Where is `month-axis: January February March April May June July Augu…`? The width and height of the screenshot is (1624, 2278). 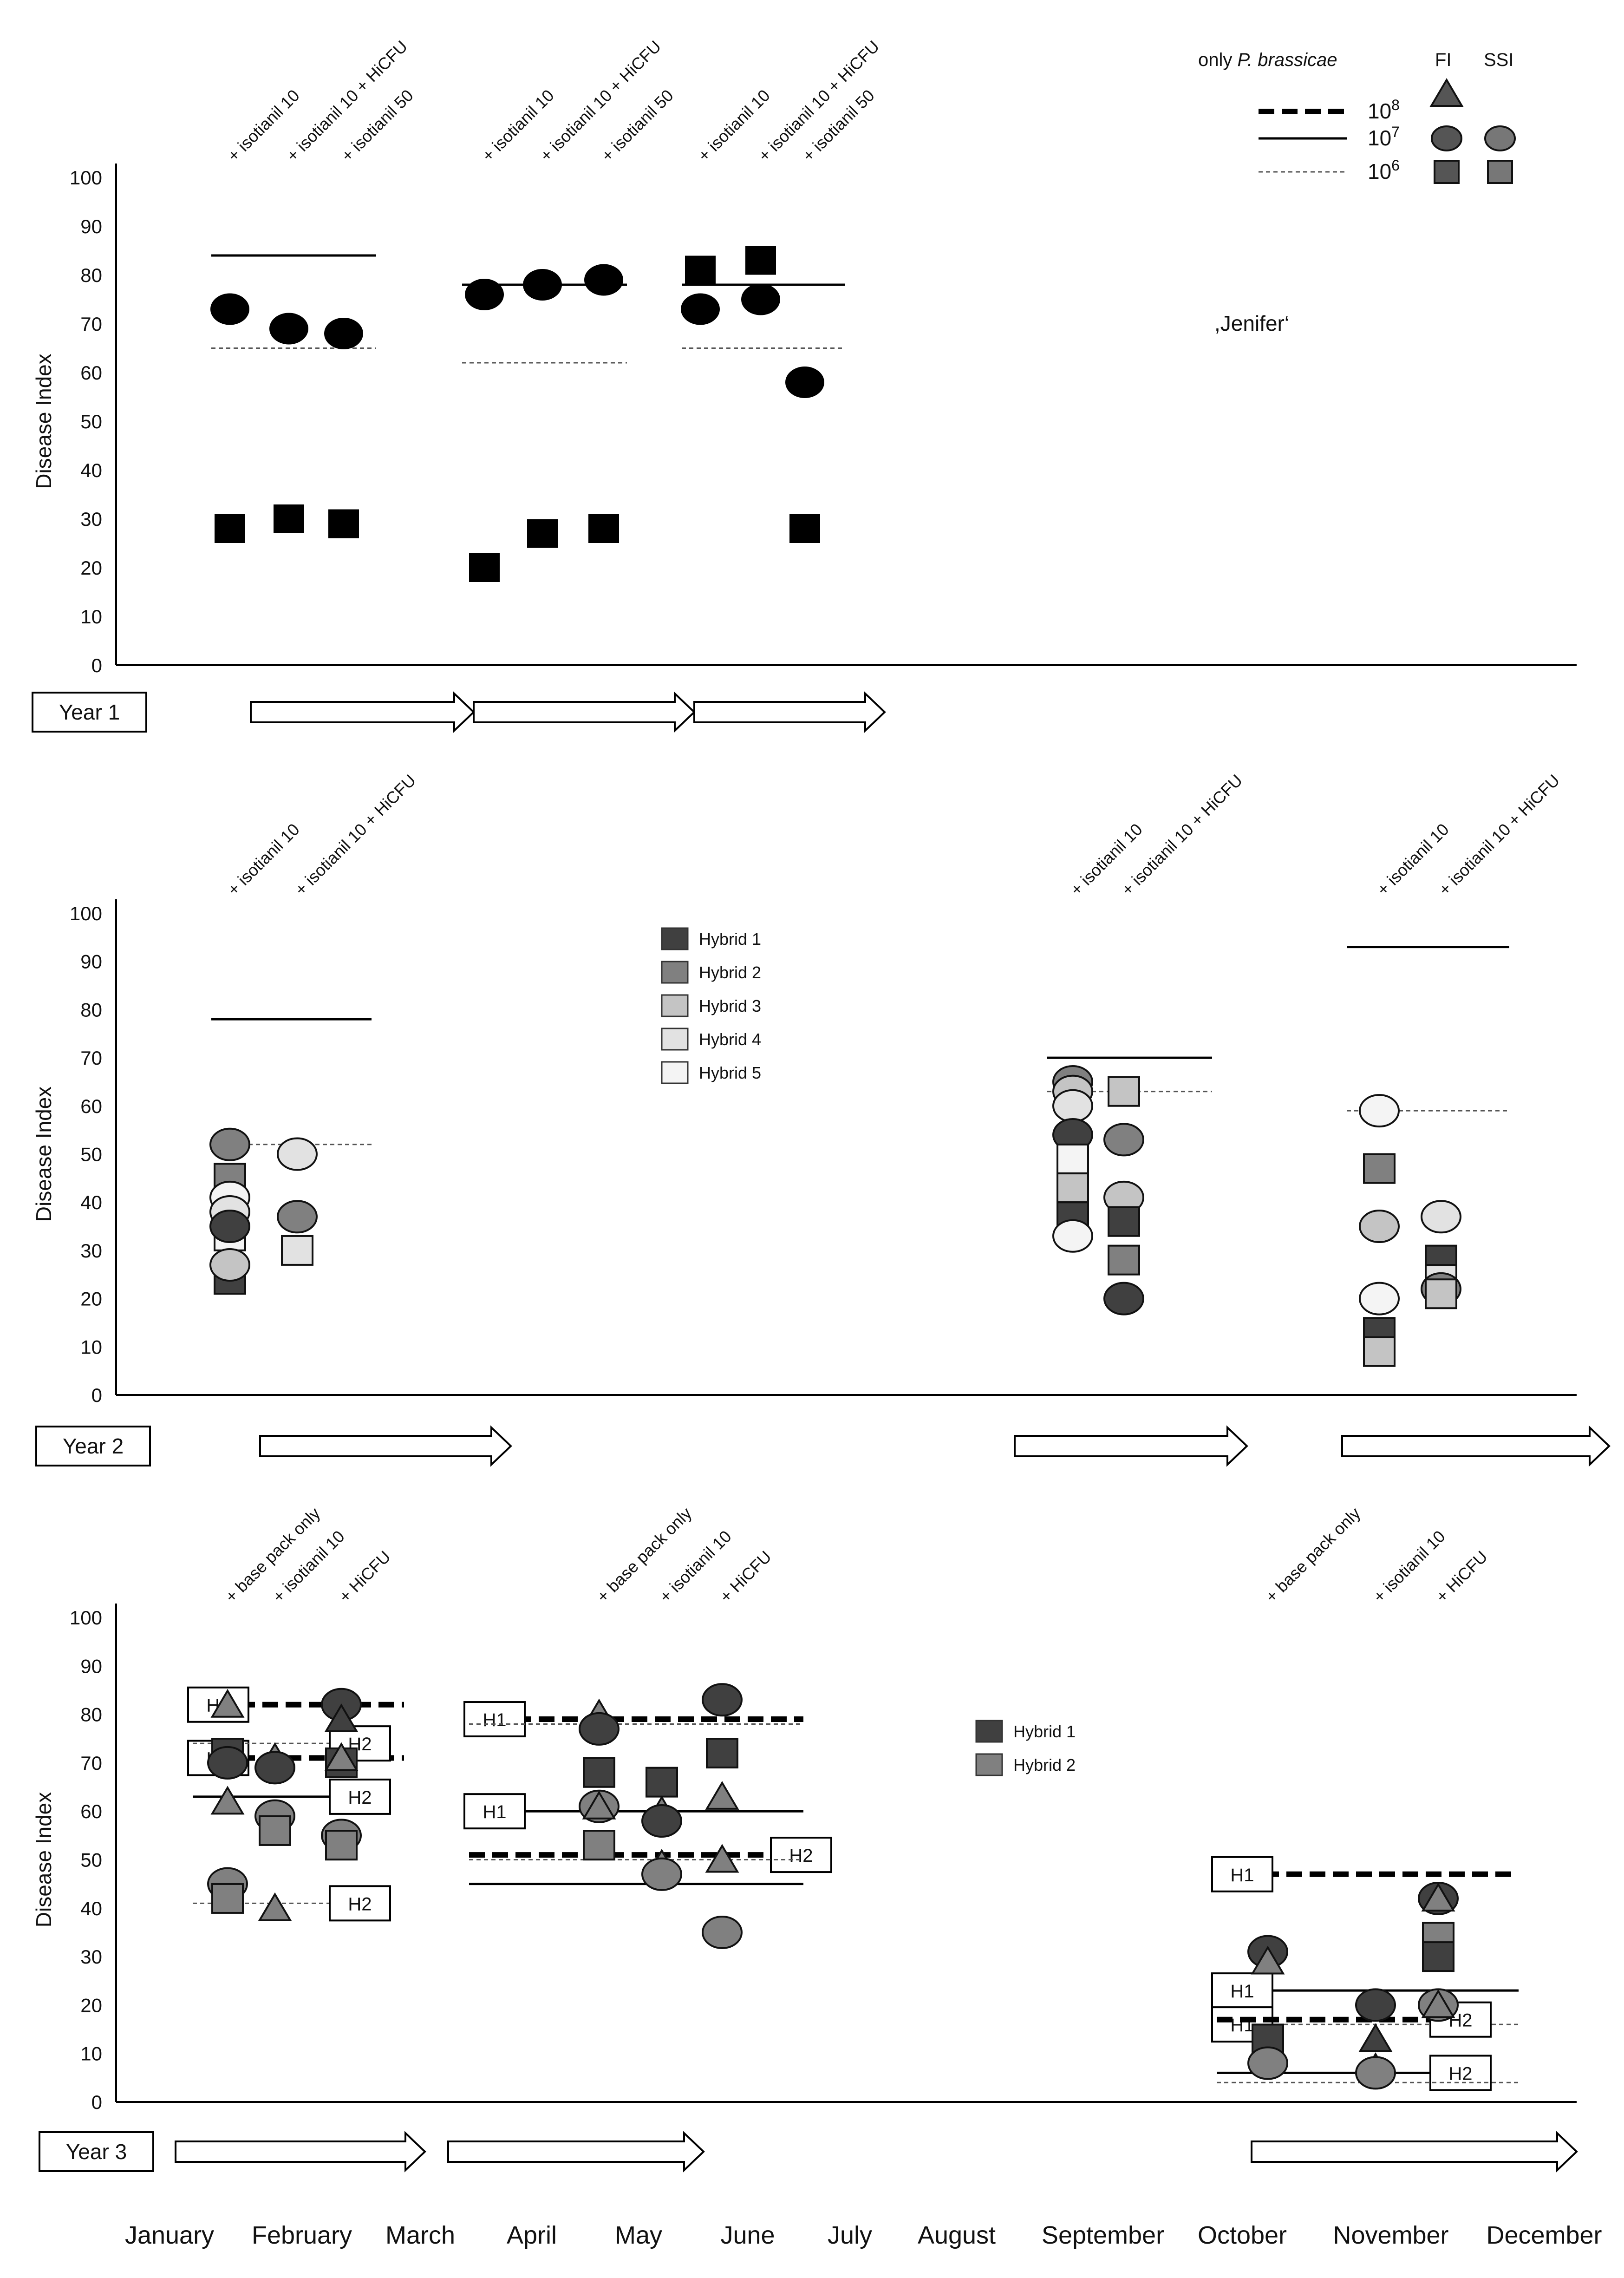
month-axis: January February March April May June July Augu… is located at coordinates (863, 2235).